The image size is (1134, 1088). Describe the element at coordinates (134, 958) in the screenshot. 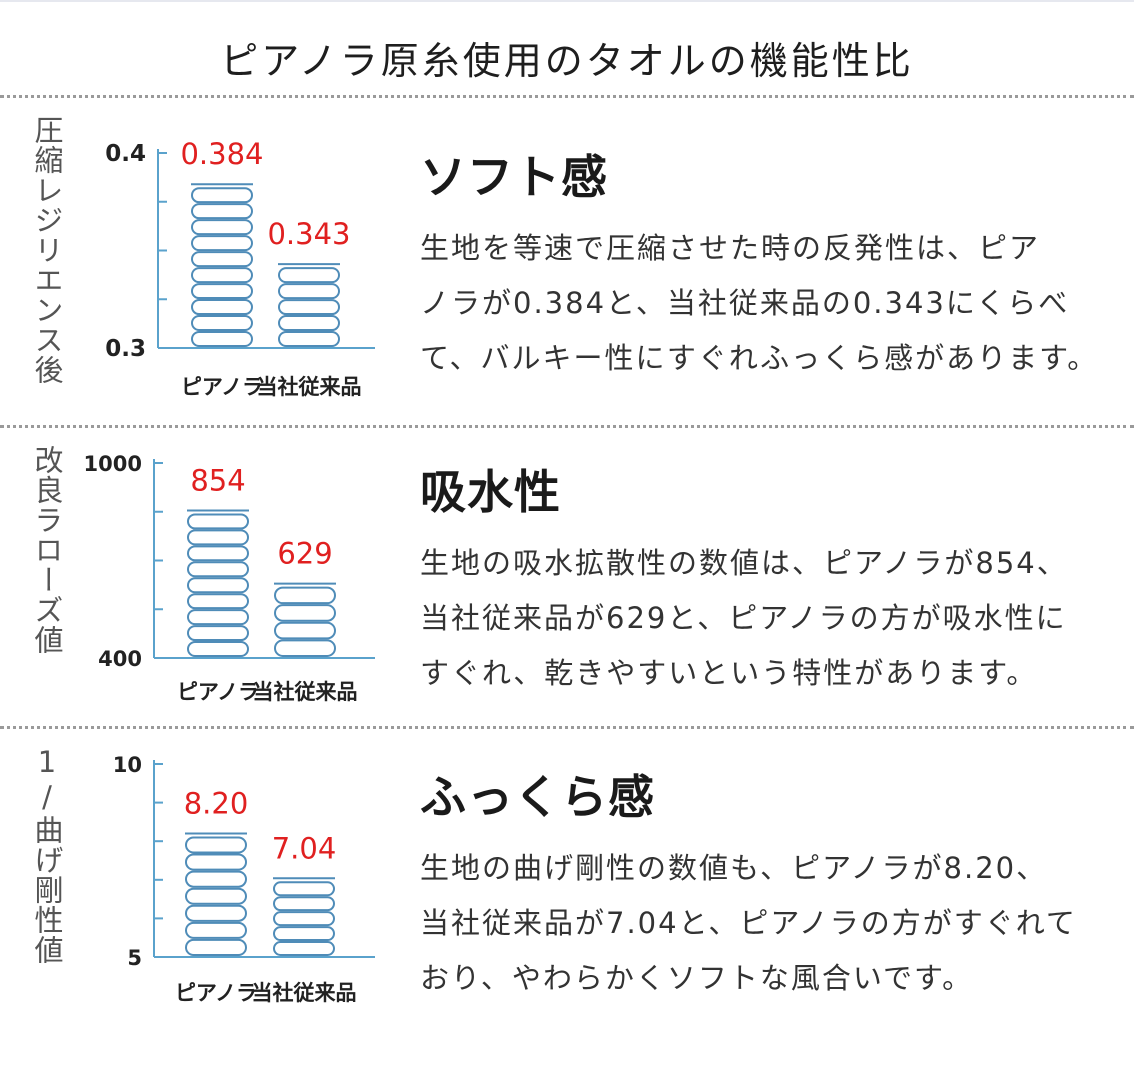

I see `y-tick-label: 5` at that location.